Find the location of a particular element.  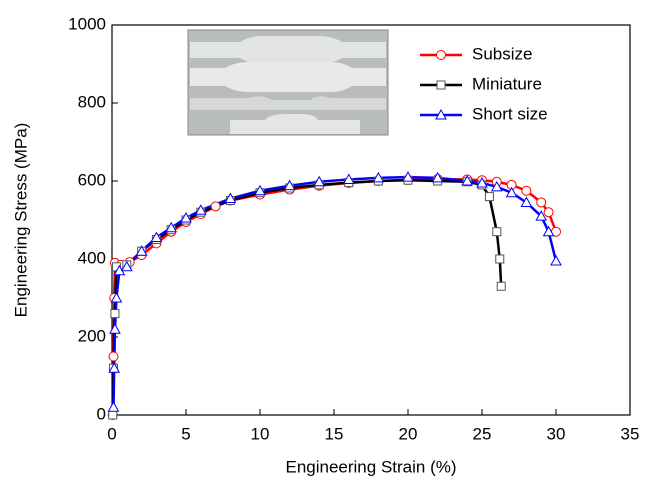

y-tick-label: 600 is located at coordinates (92, 179).